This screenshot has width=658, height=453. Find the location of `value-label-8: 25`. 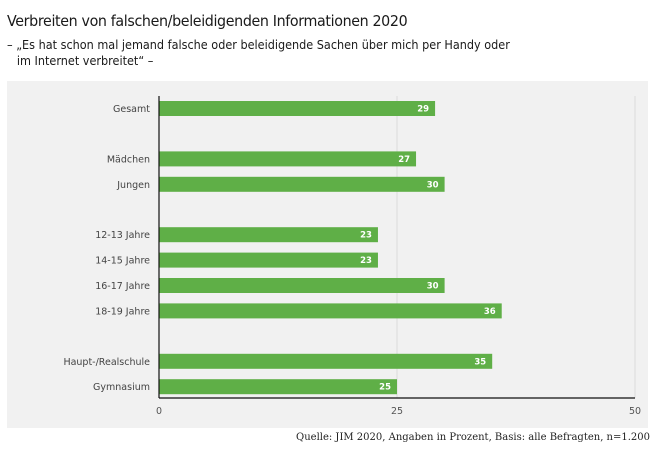

value-label-8: 25 is located at coordinates (385, 388).